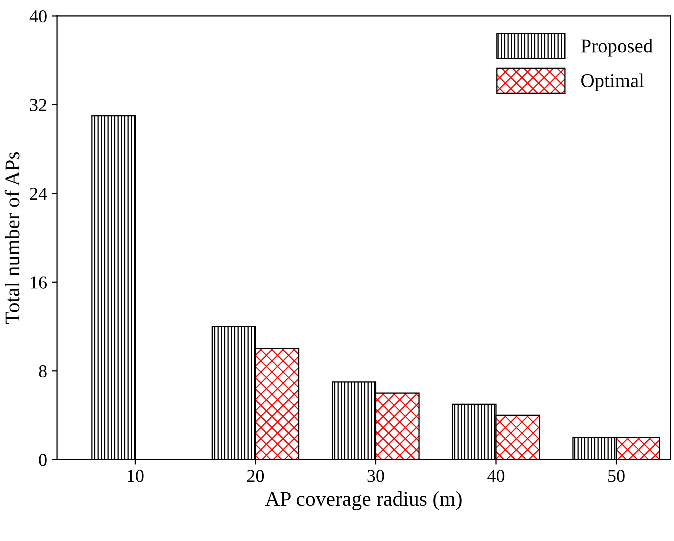 This screenshot has height=541, width=674. Describe the element at coordinates (363, 501) in the screenshot. I see `x-axis-title: AP coverage radius (m)` at that location.